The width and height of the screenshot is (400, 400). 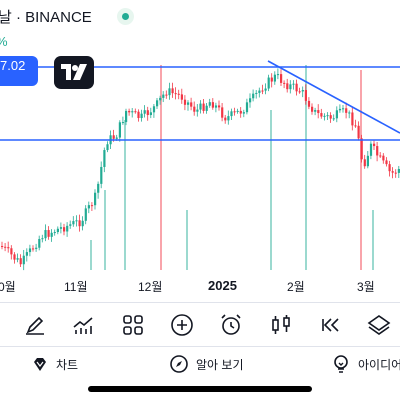 I want to click on replay-icon, so click(x=331, y=325).